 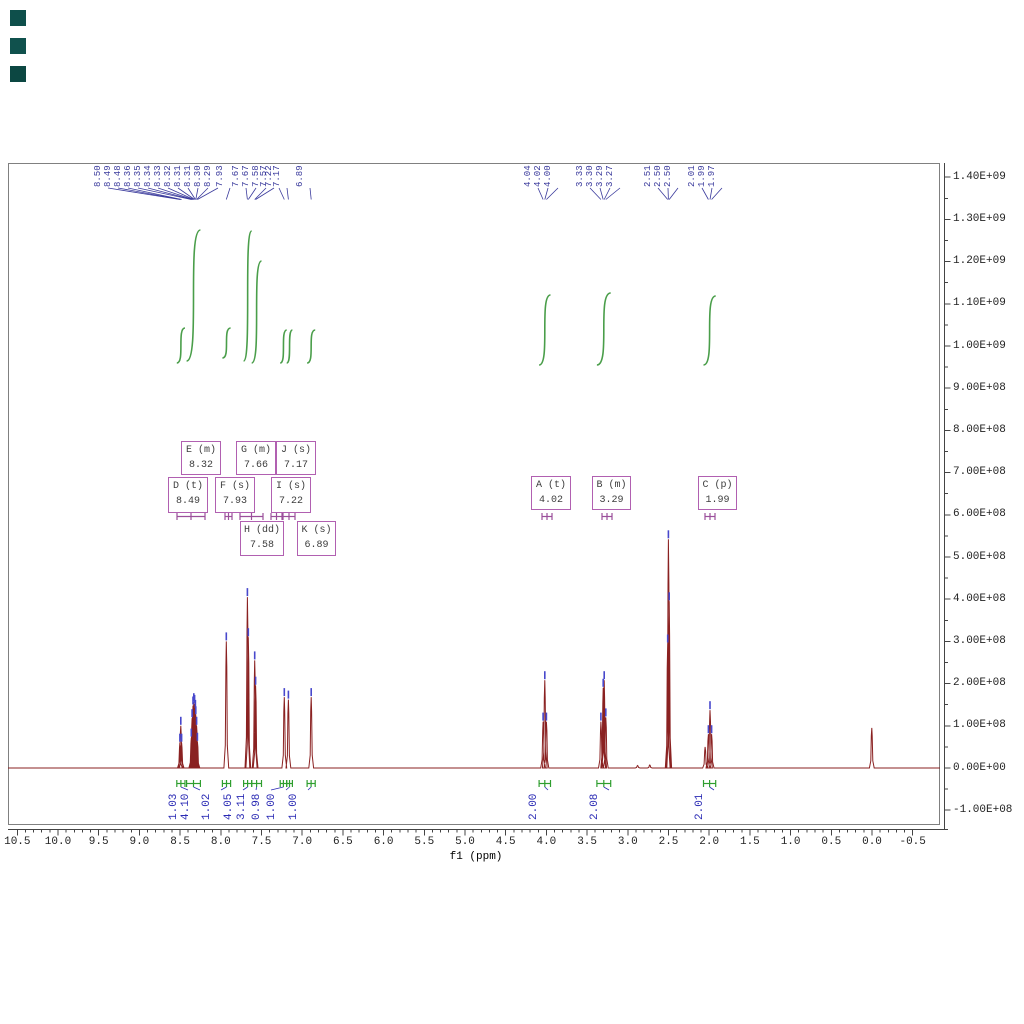 What do you see at coordinates (446, 785) in the screenshot?
I see `integral-brackets` at bounding box center [446, 785].